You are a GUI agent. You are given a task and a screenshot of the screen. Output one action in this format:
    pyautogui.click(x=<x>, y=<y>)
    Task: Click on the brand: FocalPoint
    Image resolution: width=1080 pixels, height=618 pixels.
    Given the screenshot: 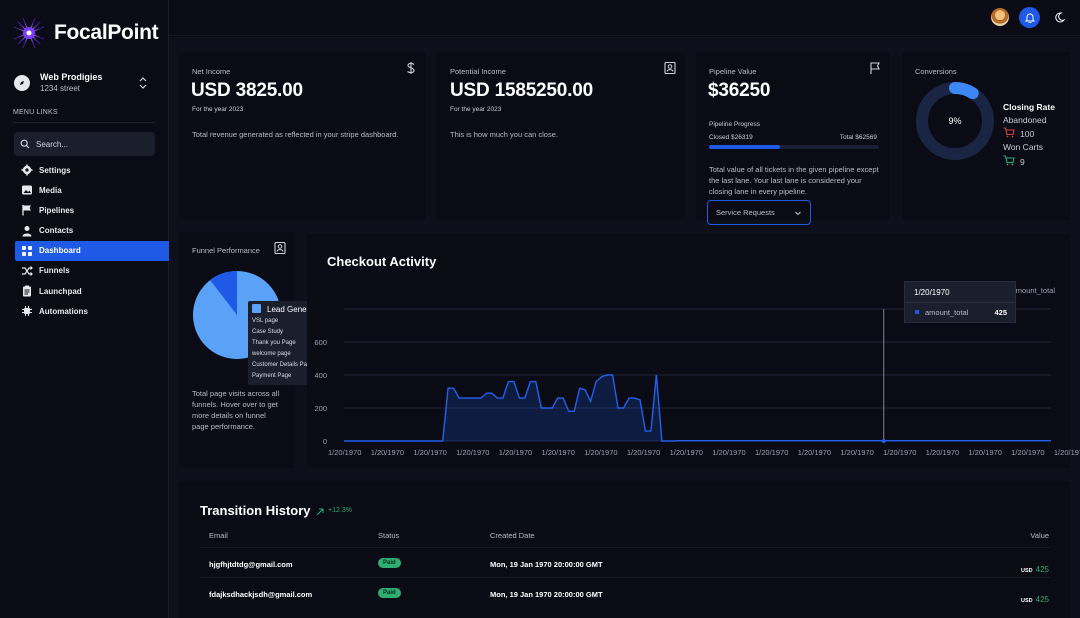 What is the action you would take?
    pyautogui.click(x=85, y=33)
    